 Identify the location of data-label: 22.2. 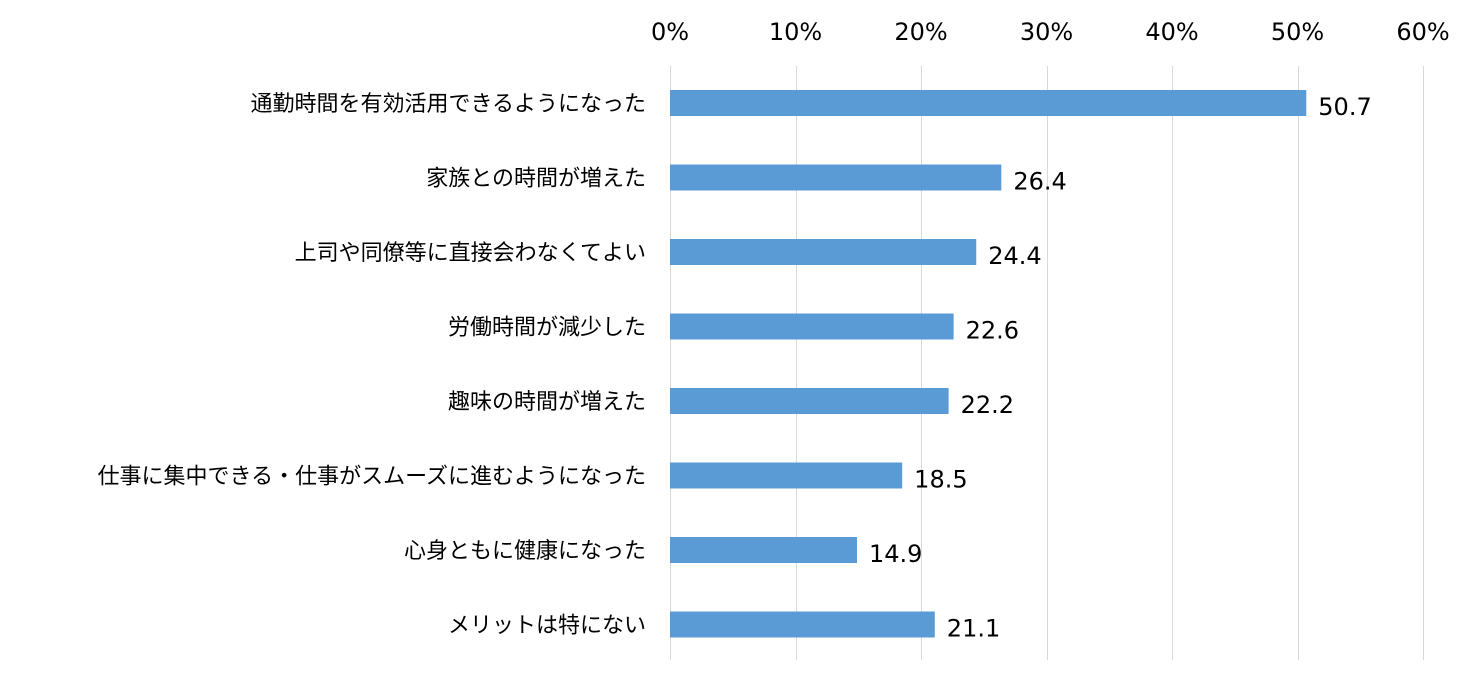
(987, 405).